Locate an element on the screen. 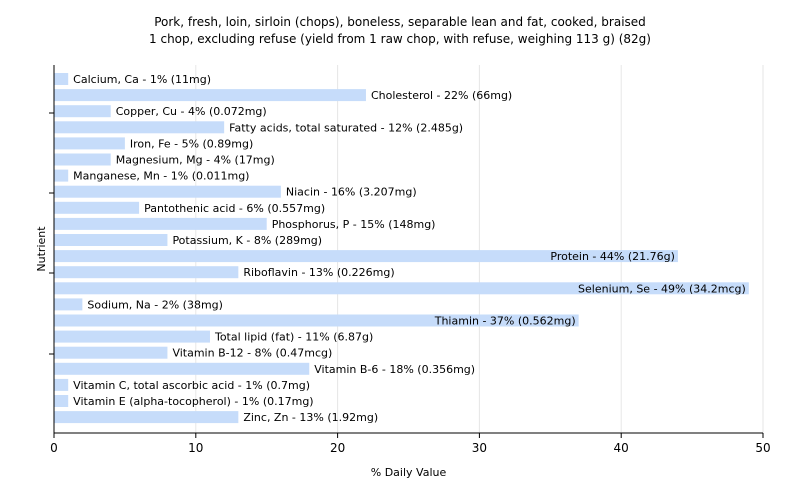  bar-label: Vitamin B-12 - 8% (0.47mcg) is located at coordinates (252, 353).